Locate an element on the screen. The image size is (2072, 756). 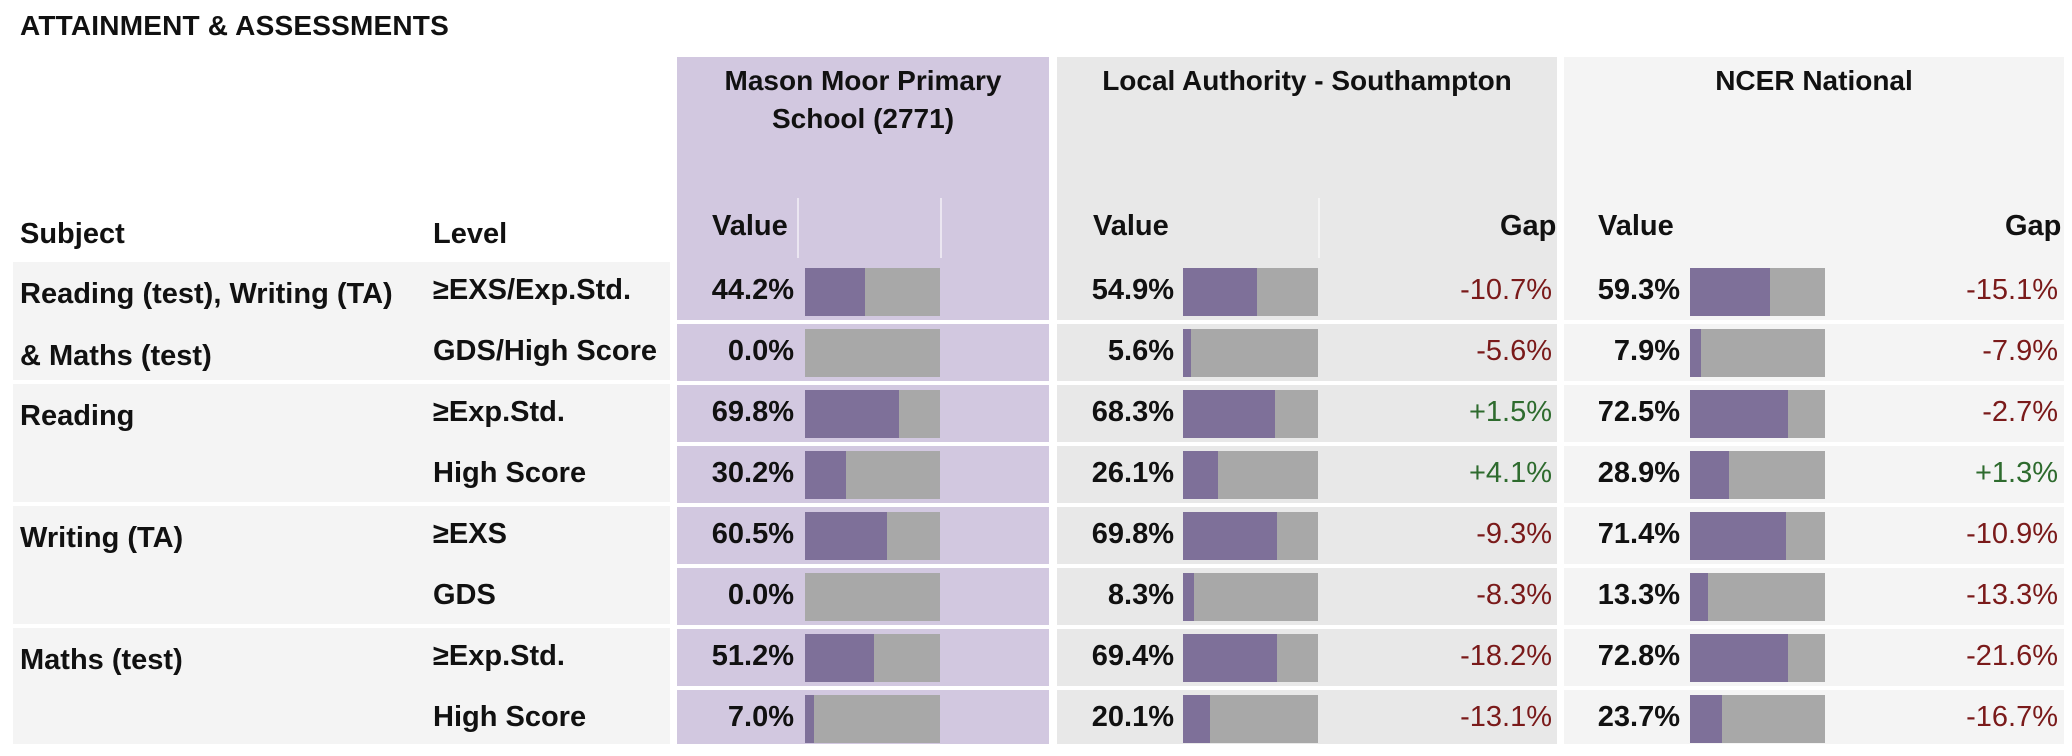
la-value: 8.3% is located at coordinates (1140, 595).